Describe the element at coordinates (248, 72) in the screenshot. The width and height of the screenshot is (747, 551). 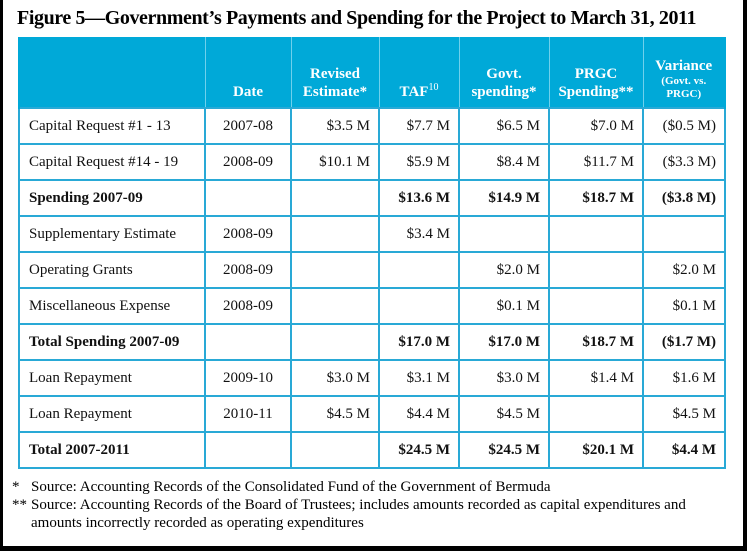
I see `header-date: Date` at that location.